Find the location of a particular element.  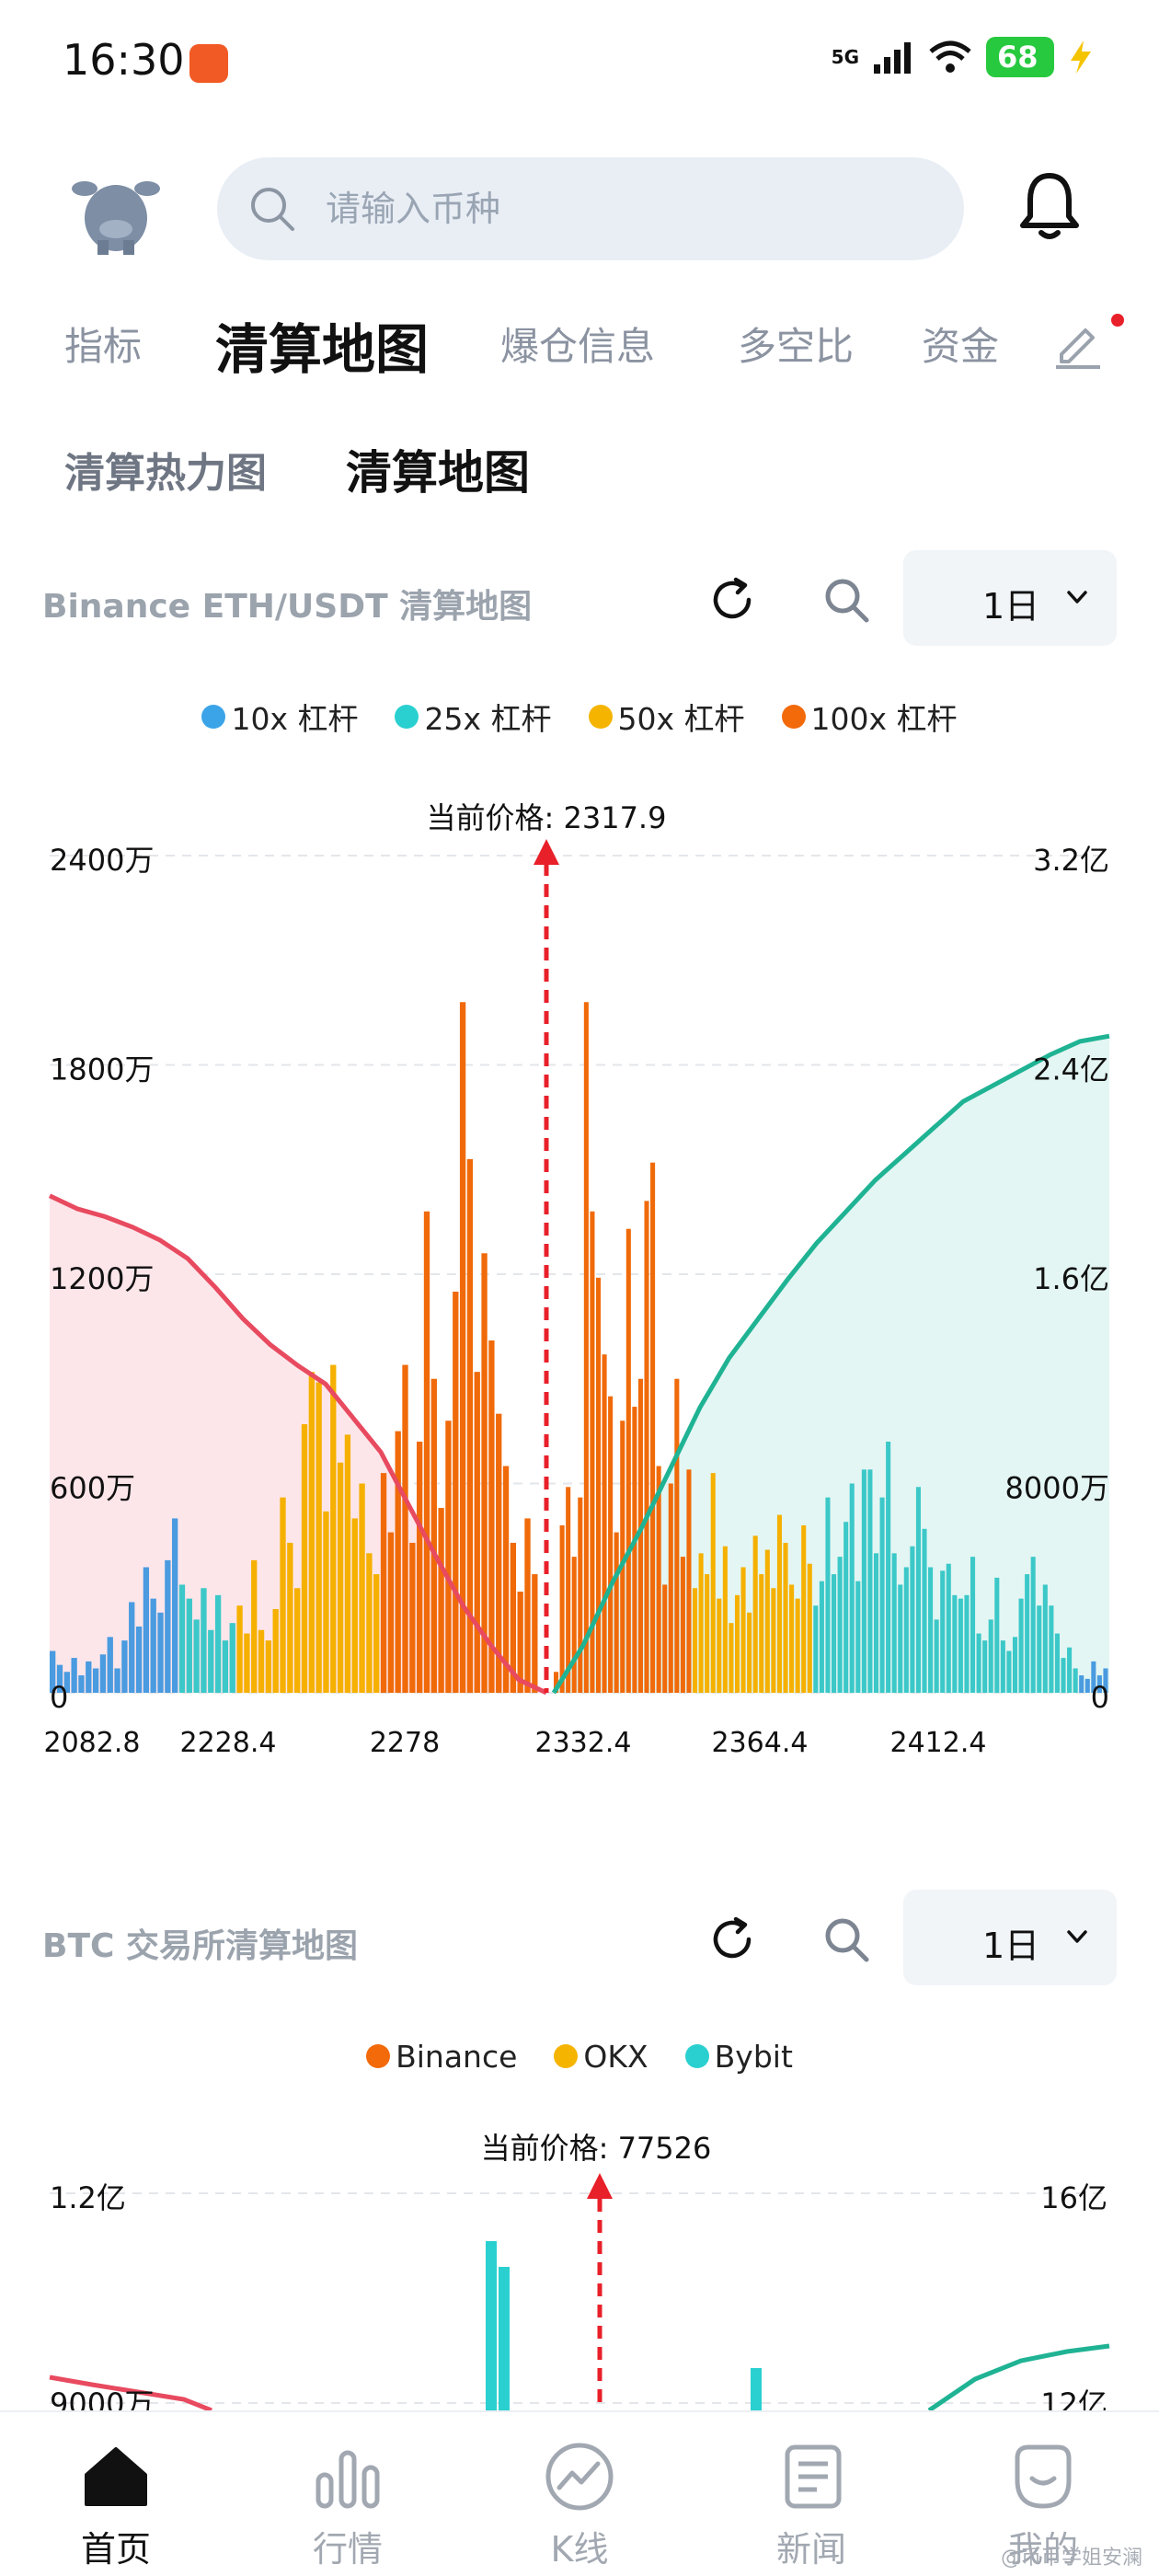

btc-legend: Binance OKX Bybit is located at coordinates (579, 2056).